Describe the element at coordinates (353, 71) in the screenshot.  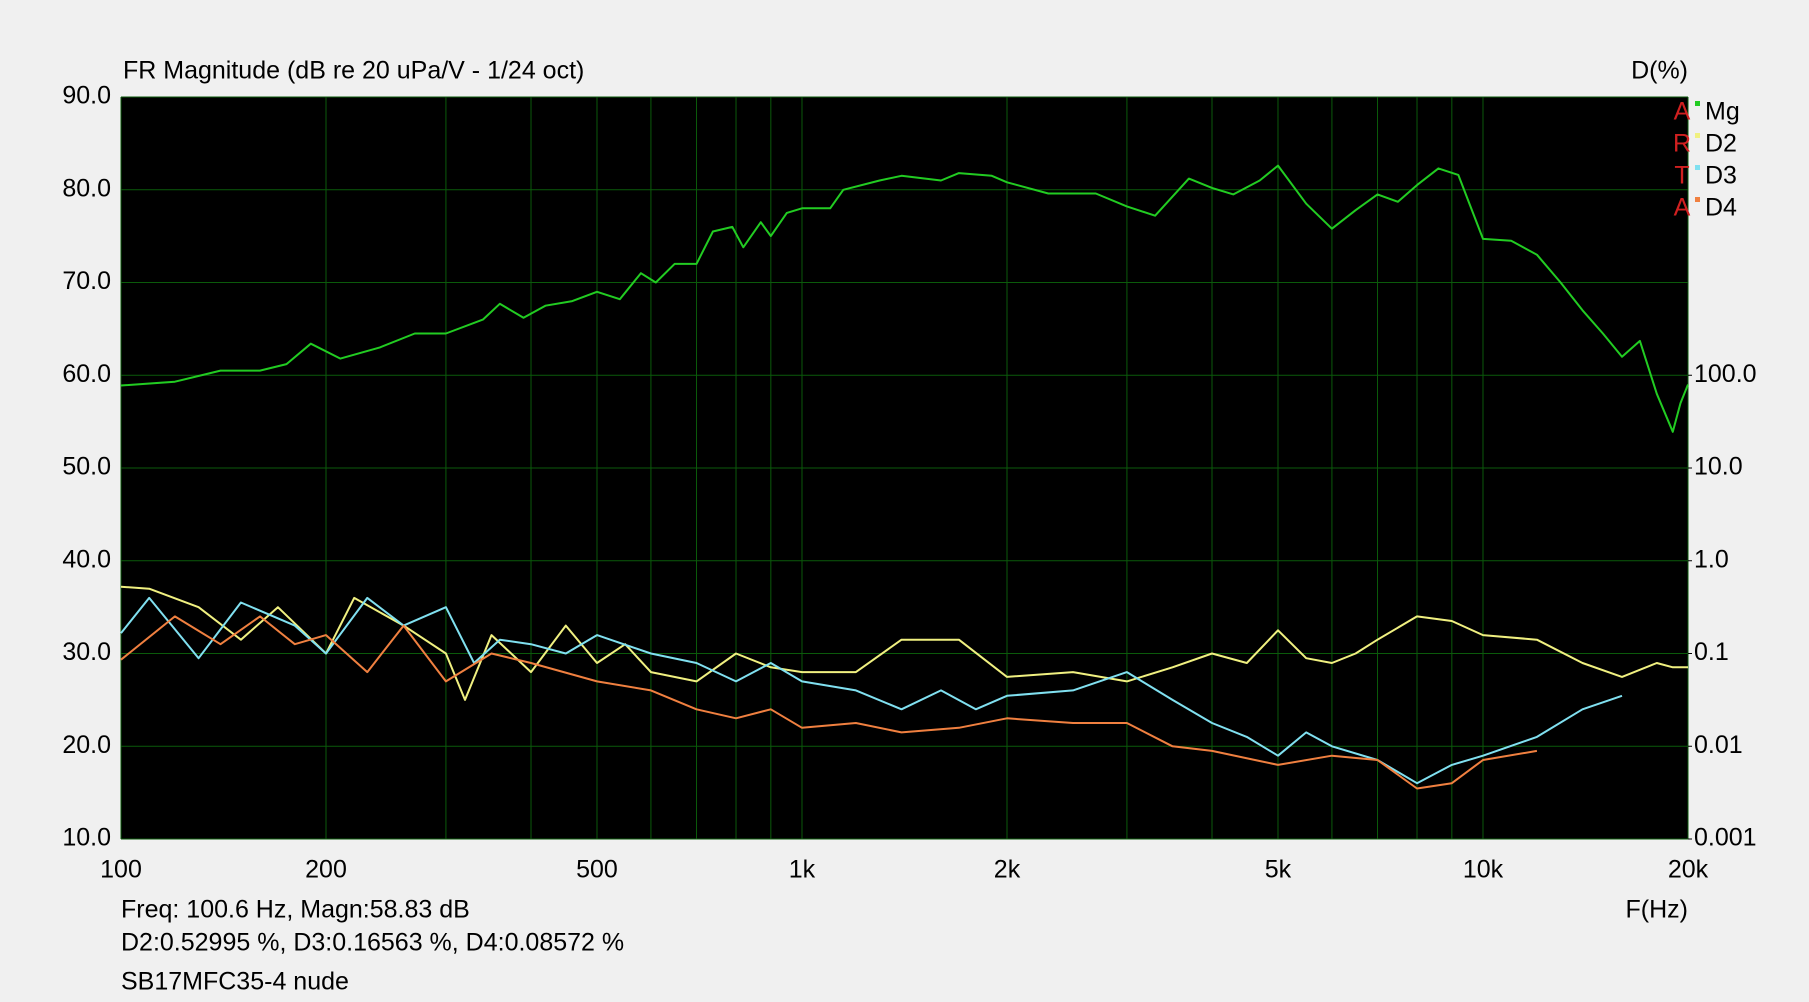
I see `chart-title: FR Magnitude (dB re 20 uPa/V - 1/24 oct)` at that location.